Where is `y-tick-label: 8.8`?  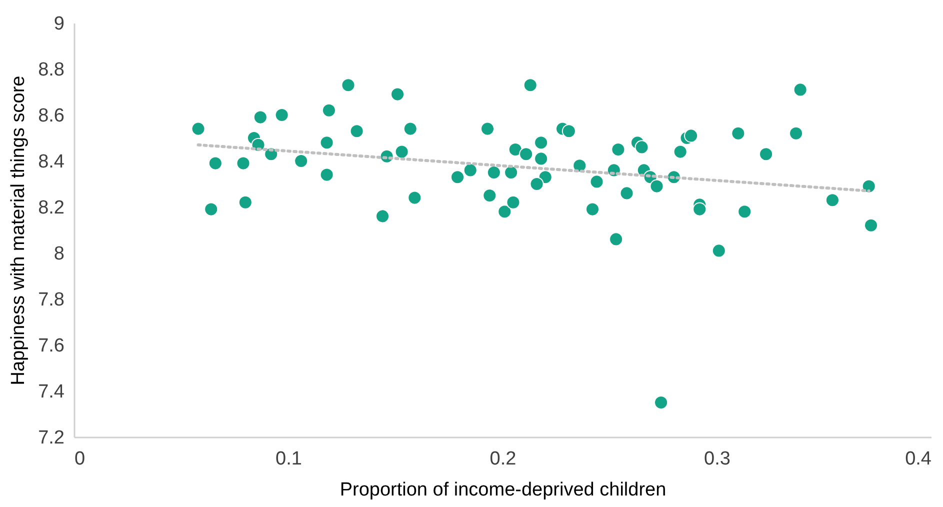 y-tick-label: 8.8 is located at coordinates (51, 70).